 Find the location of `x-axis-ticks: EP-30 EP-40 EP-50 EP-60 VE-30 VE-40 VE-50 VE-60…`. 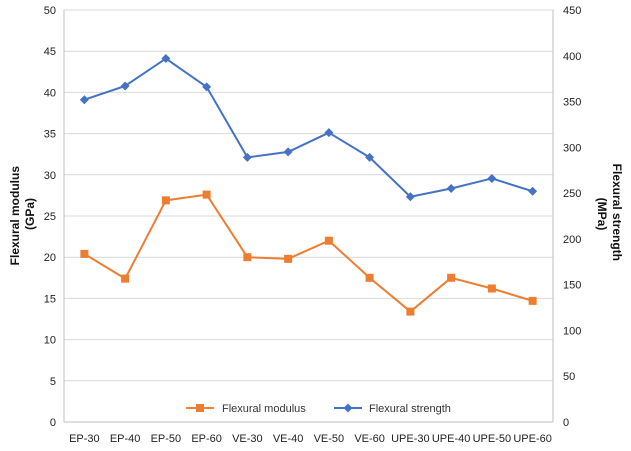

x-axis-ticks: EP-30 EP-40 EP-50 EP-60 VE-30 VE-40 VE-50 VE-60… is located at coordinates (310, 439).